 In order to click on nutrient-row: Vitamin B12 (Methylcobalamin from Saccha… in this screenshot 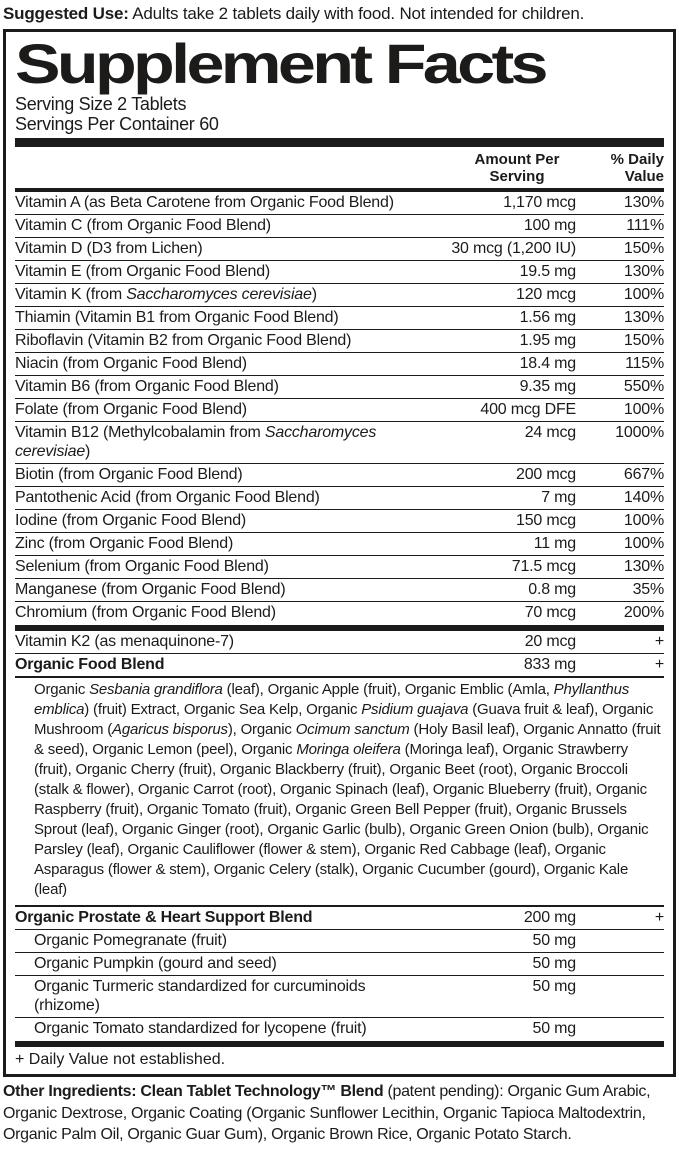, I will do `click(339, 442)`.